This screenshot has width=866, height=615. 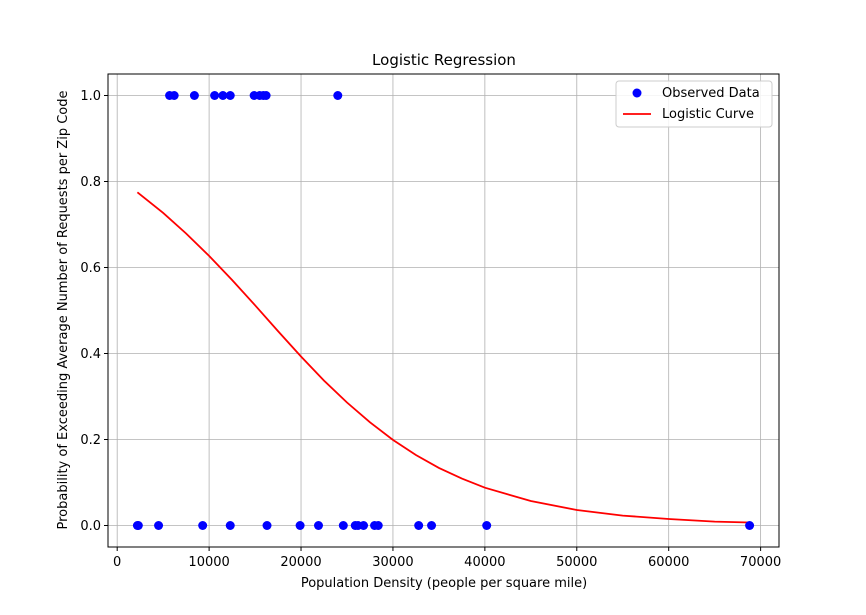 I want to click on y-tick-label: 0.2, so click(x=90, y=440).